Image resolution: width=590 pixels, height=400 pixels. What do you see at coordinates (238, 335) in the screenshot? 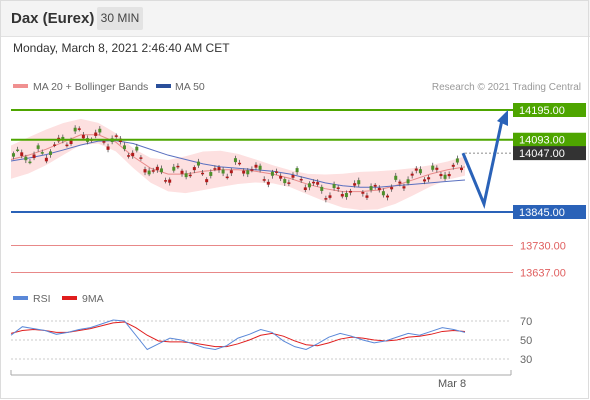
I see `rsi-line` at bounding box center [238, 335].